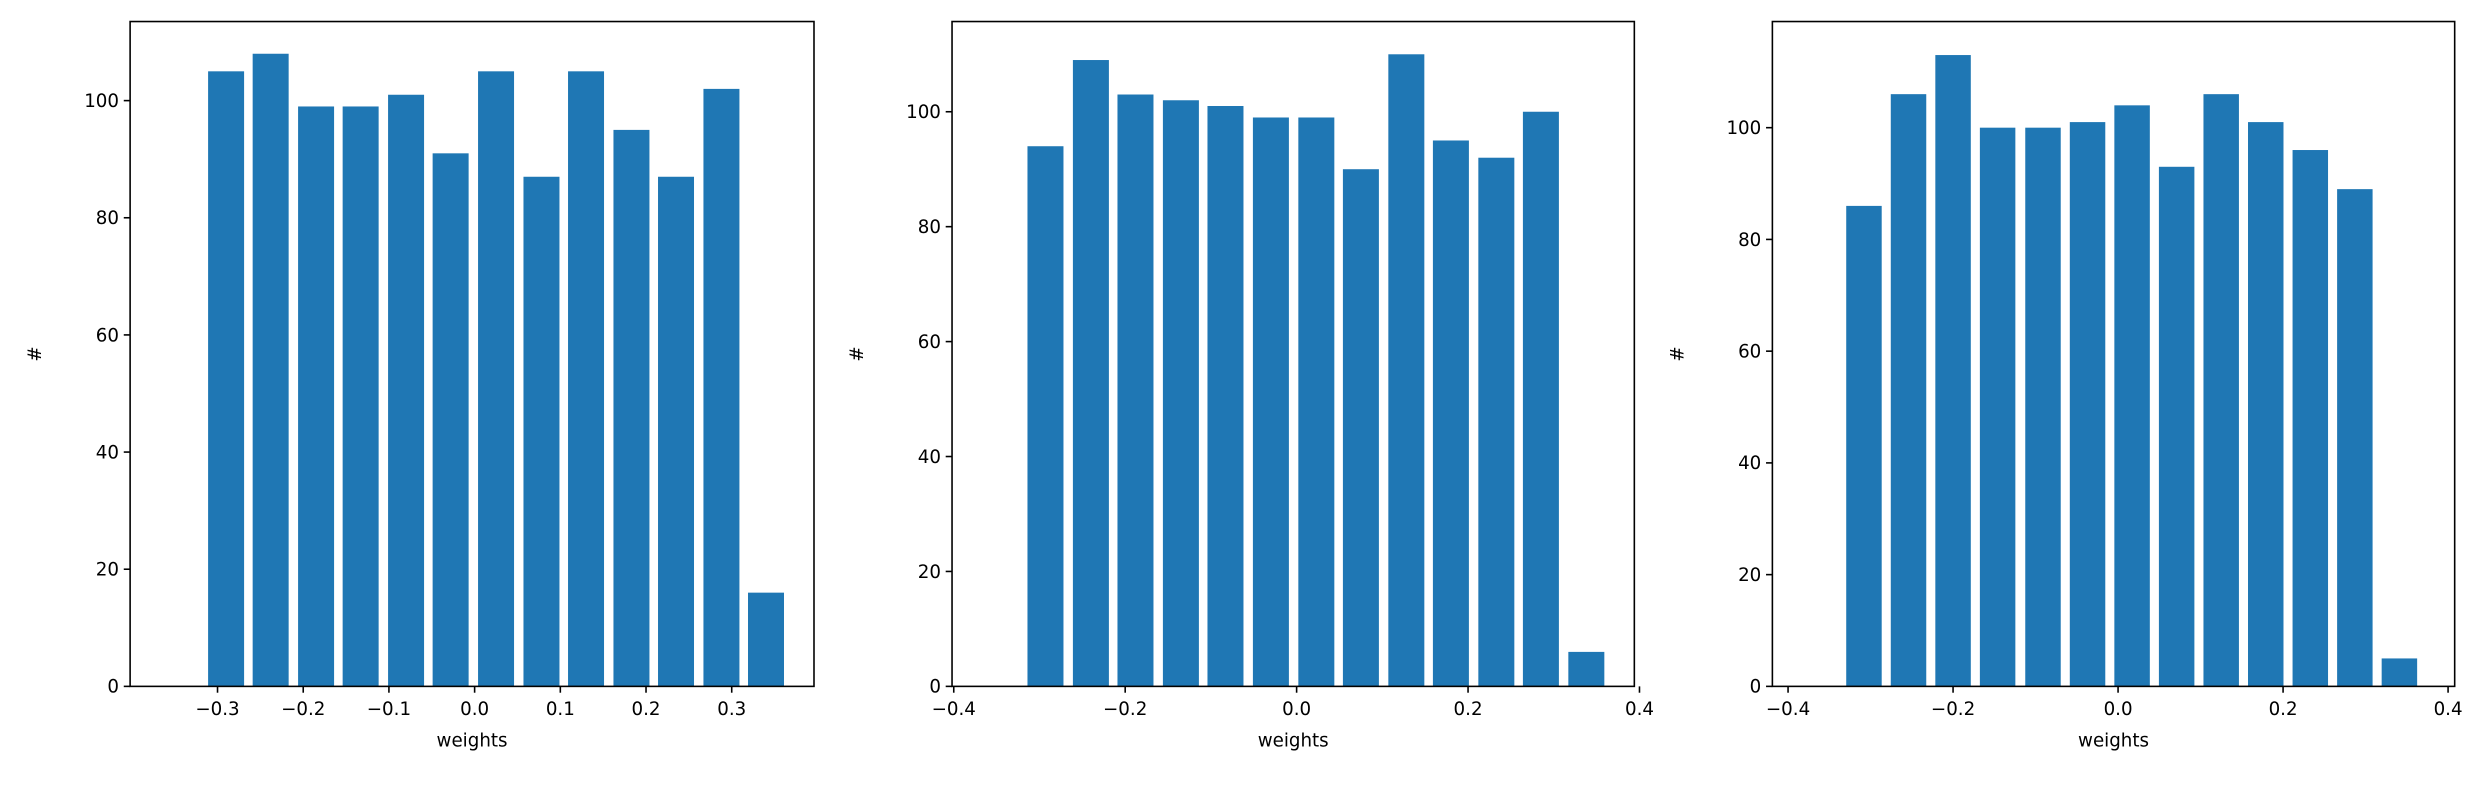 The image size is (2488, 792). What do you see at coordinates (560, 709) in the screenshot?
I see `x-tick-label: 0.1` at bounding box center [560, 709].